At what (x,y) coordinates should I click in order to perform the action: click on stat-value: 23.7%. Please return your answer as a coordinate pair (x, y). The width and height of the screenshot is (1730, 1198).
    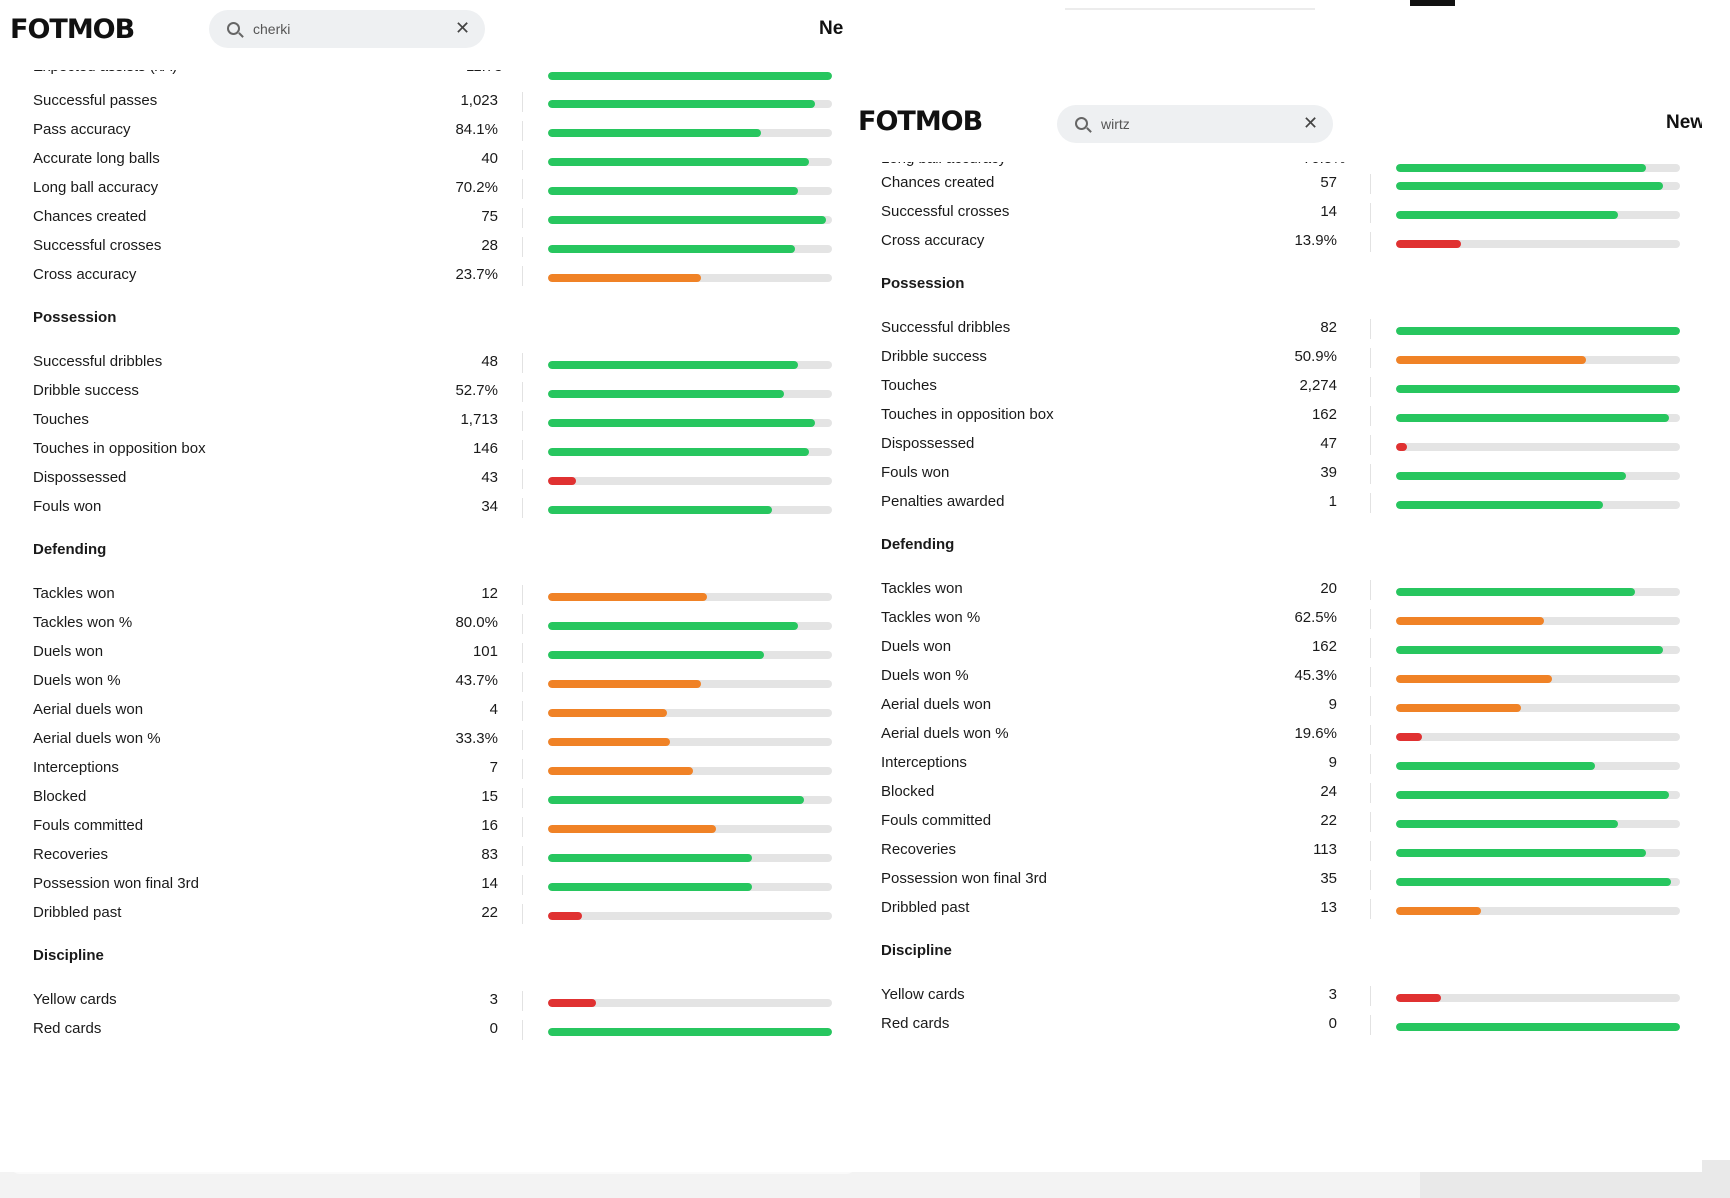
    Looking at the image, I should click on (476, 274).